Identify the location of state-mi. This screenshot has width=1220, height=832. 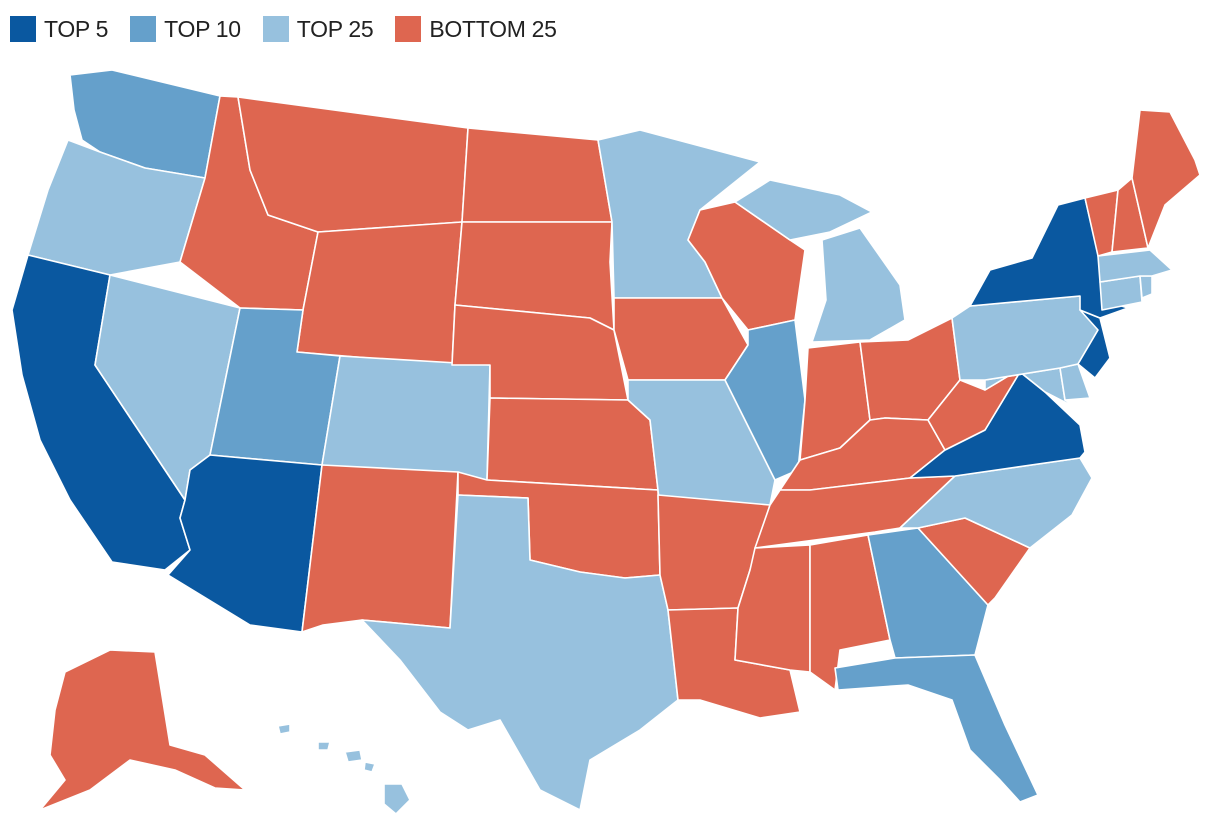
(820, 261).